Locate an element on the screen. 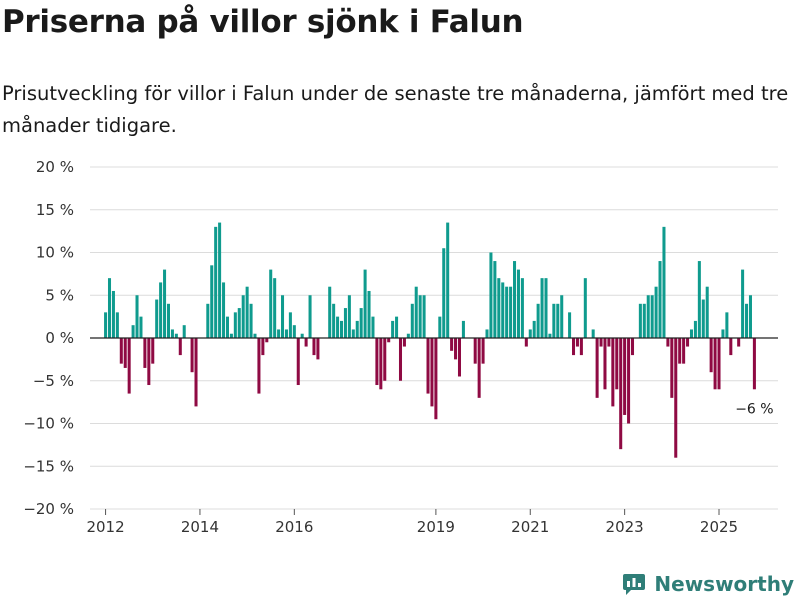 The image size is (800, 600). x-axis: 2012 2014 2016 2019 2021 2023 2025 is located at coordinates (412, 522).